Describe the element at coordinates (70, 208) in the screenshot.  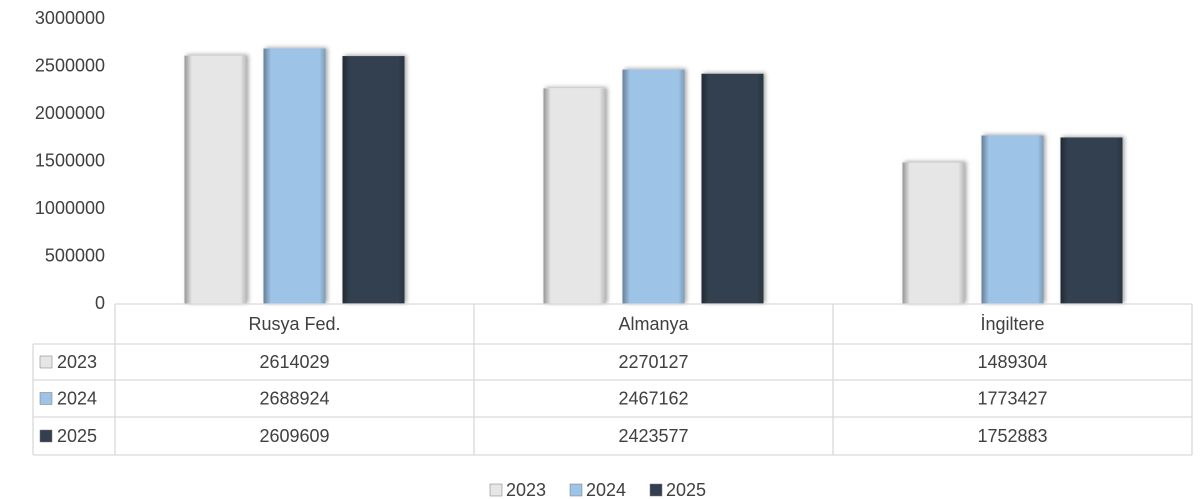
I see `y-tick-label: 1000000` at that location.